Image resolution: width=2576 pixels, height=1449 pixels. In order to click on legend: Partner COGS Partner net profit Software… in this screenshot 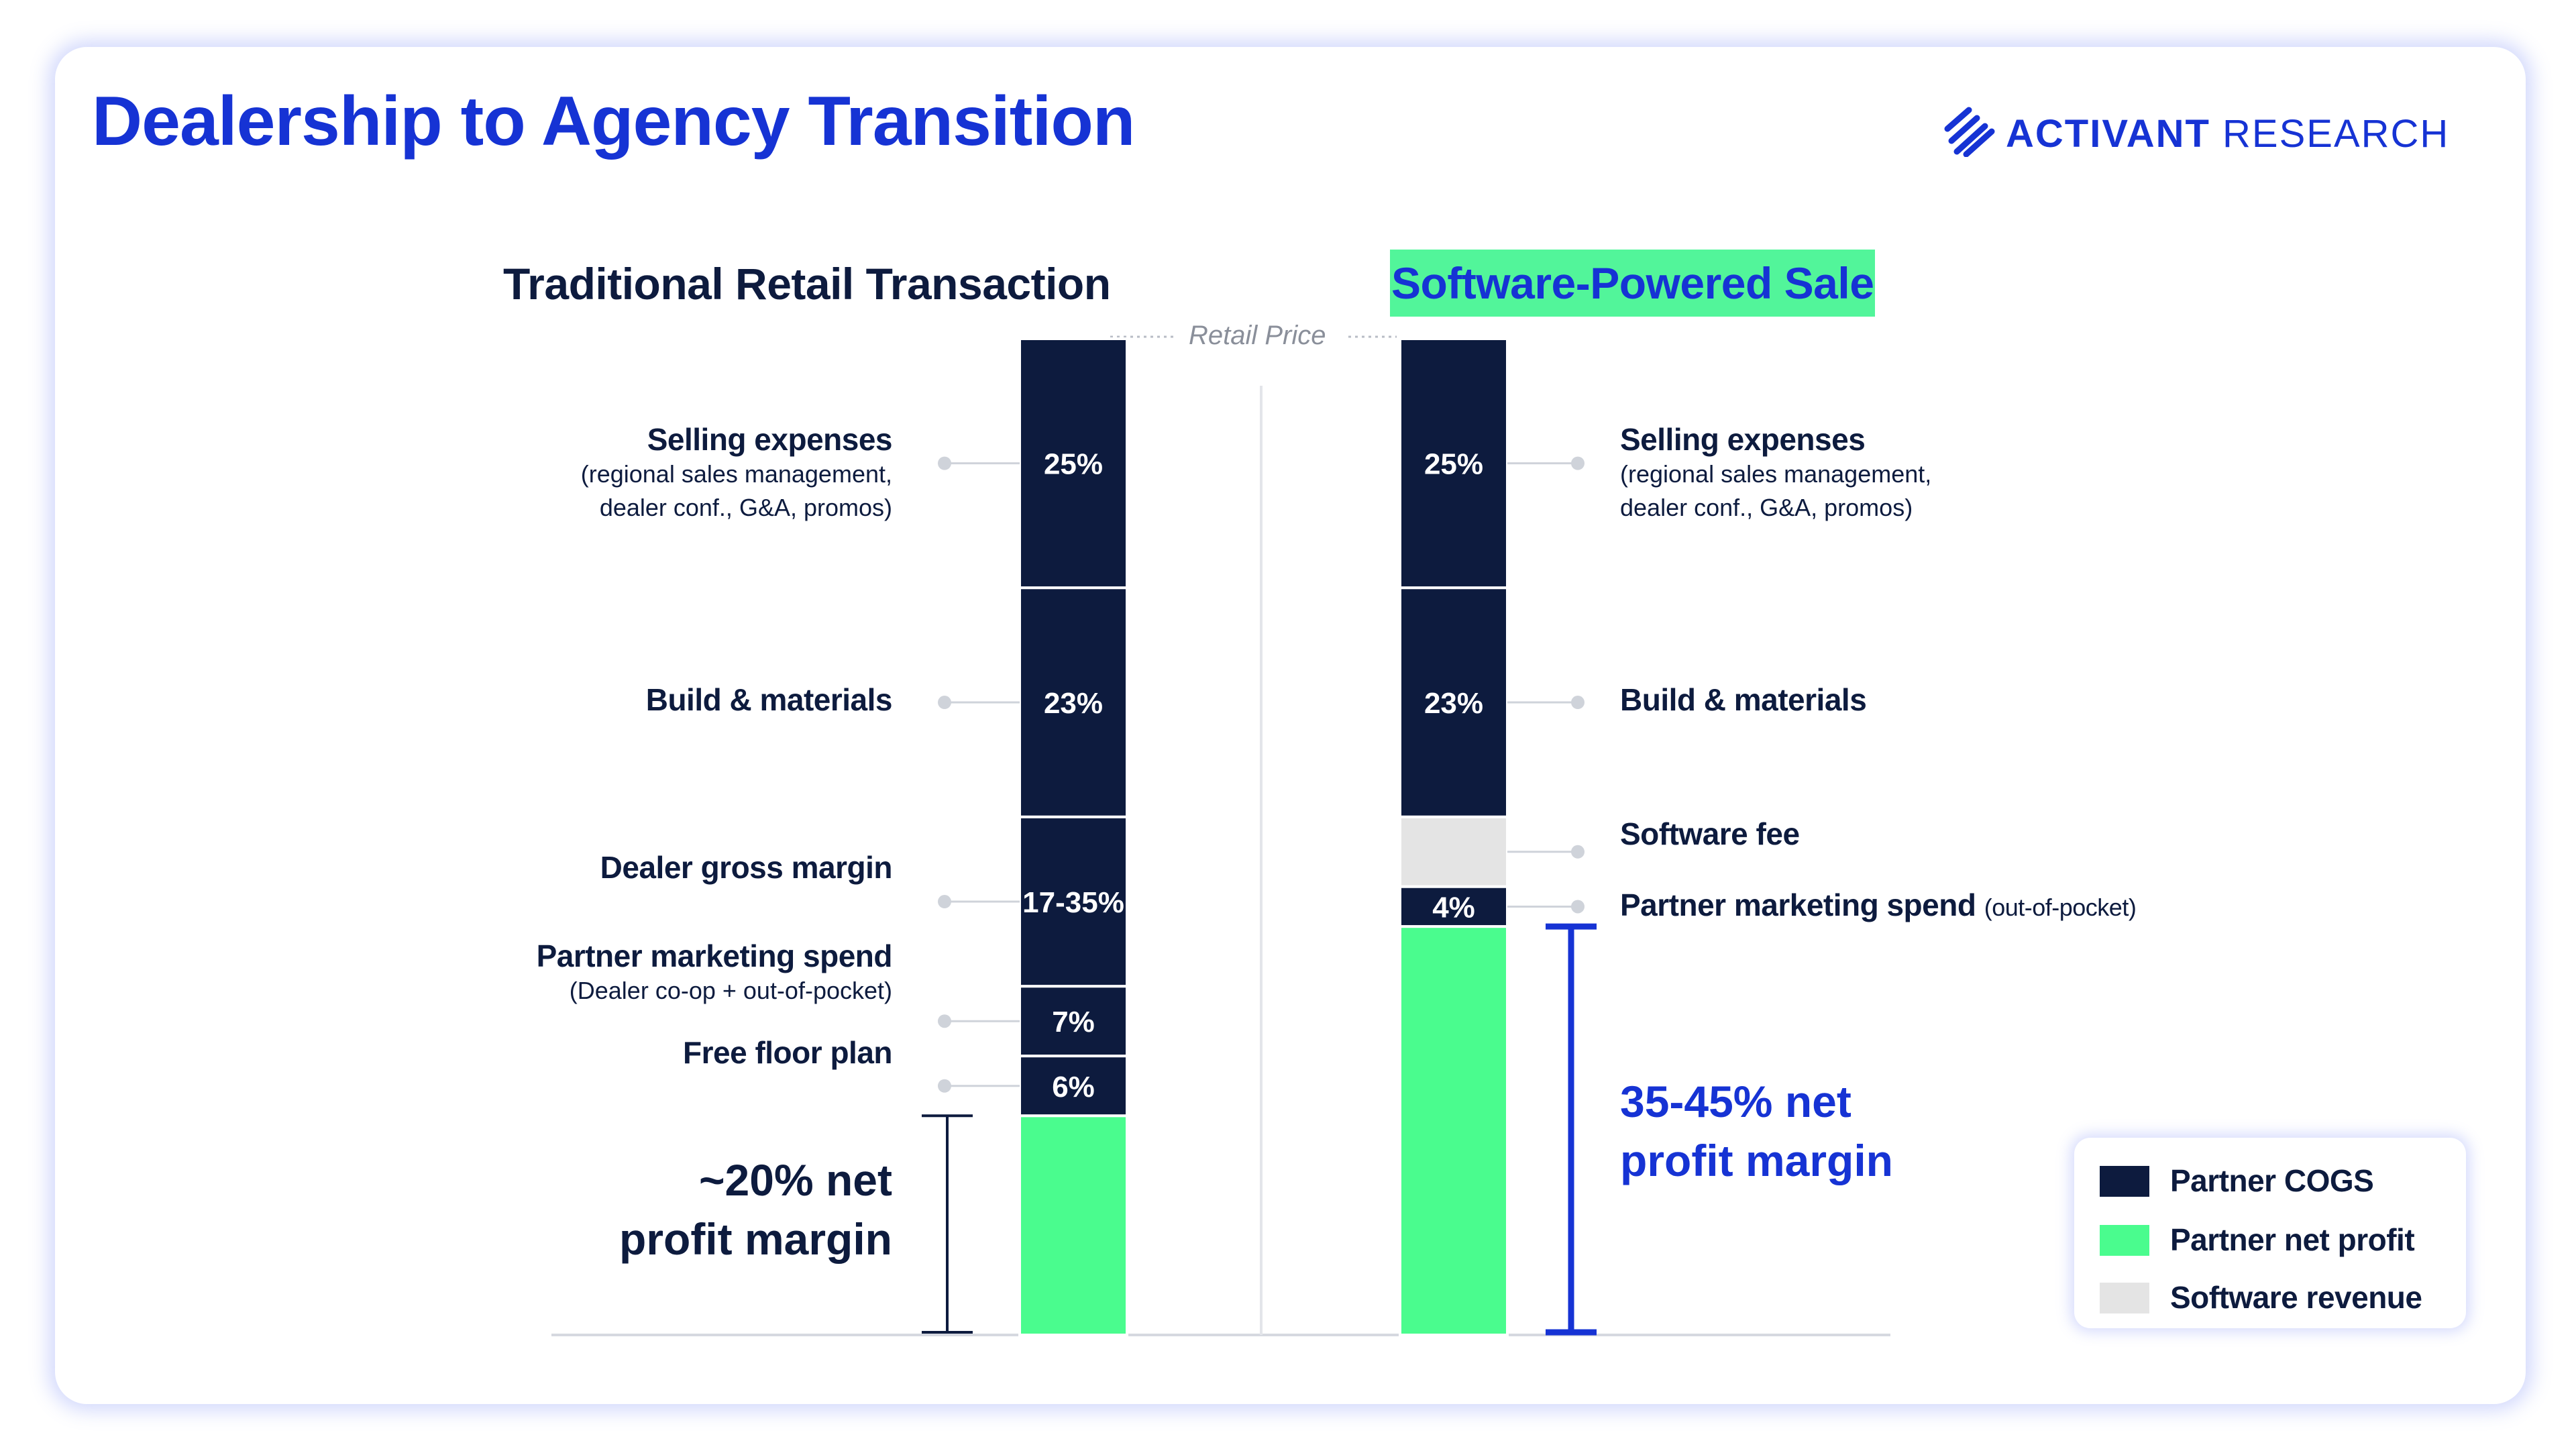, I will do `click(2270, 1233)`.